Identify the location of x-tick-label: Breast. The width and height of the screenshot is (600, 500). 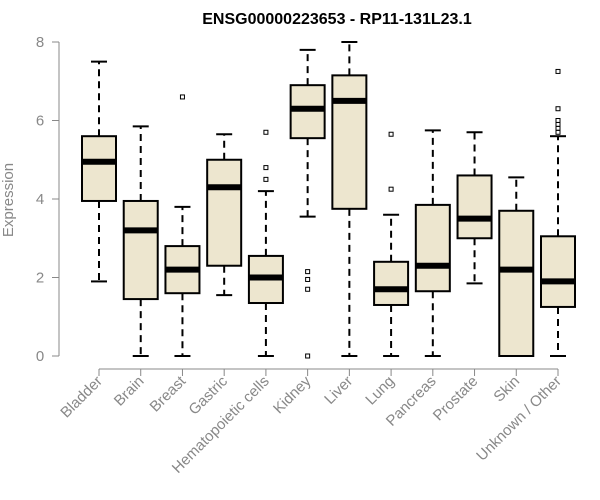
(168, 393).